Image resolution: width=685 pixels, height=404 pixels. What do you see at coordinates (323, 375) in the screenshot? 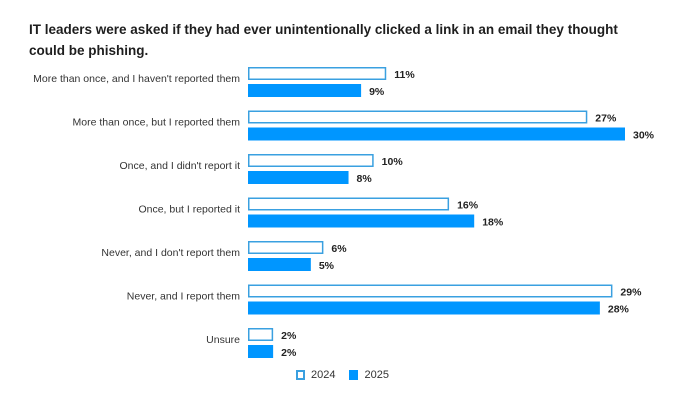
I see `legend-label-2024: 2024` at bounding box center [323, 375].